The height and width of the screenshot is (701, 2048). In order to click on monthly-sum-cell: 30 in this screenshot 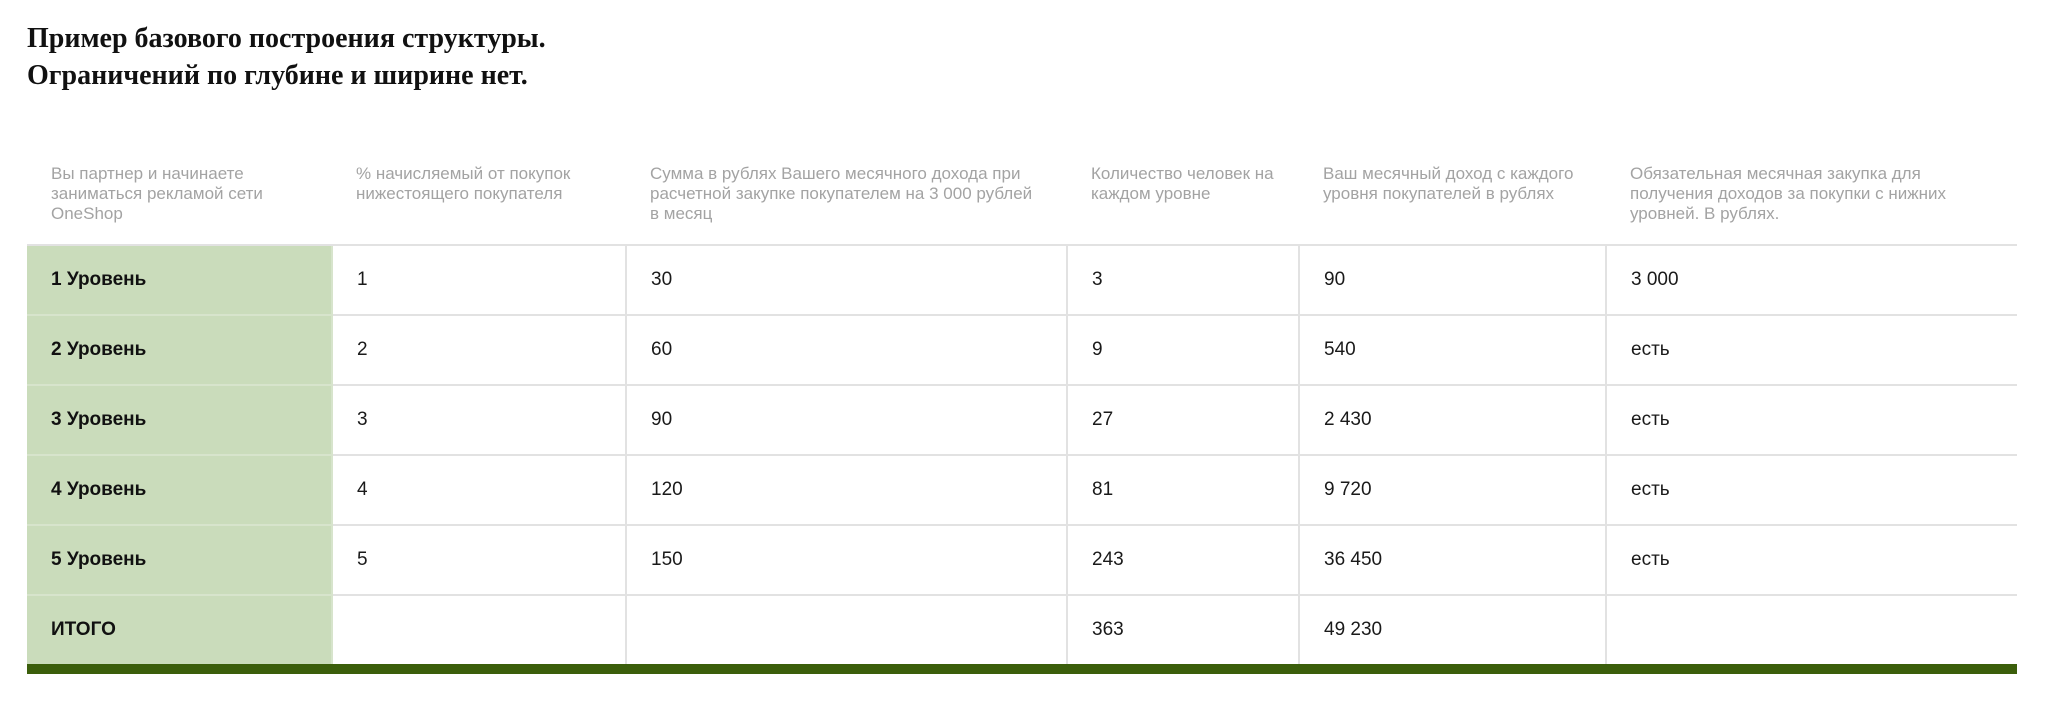, I will do `click(847, 280)`.